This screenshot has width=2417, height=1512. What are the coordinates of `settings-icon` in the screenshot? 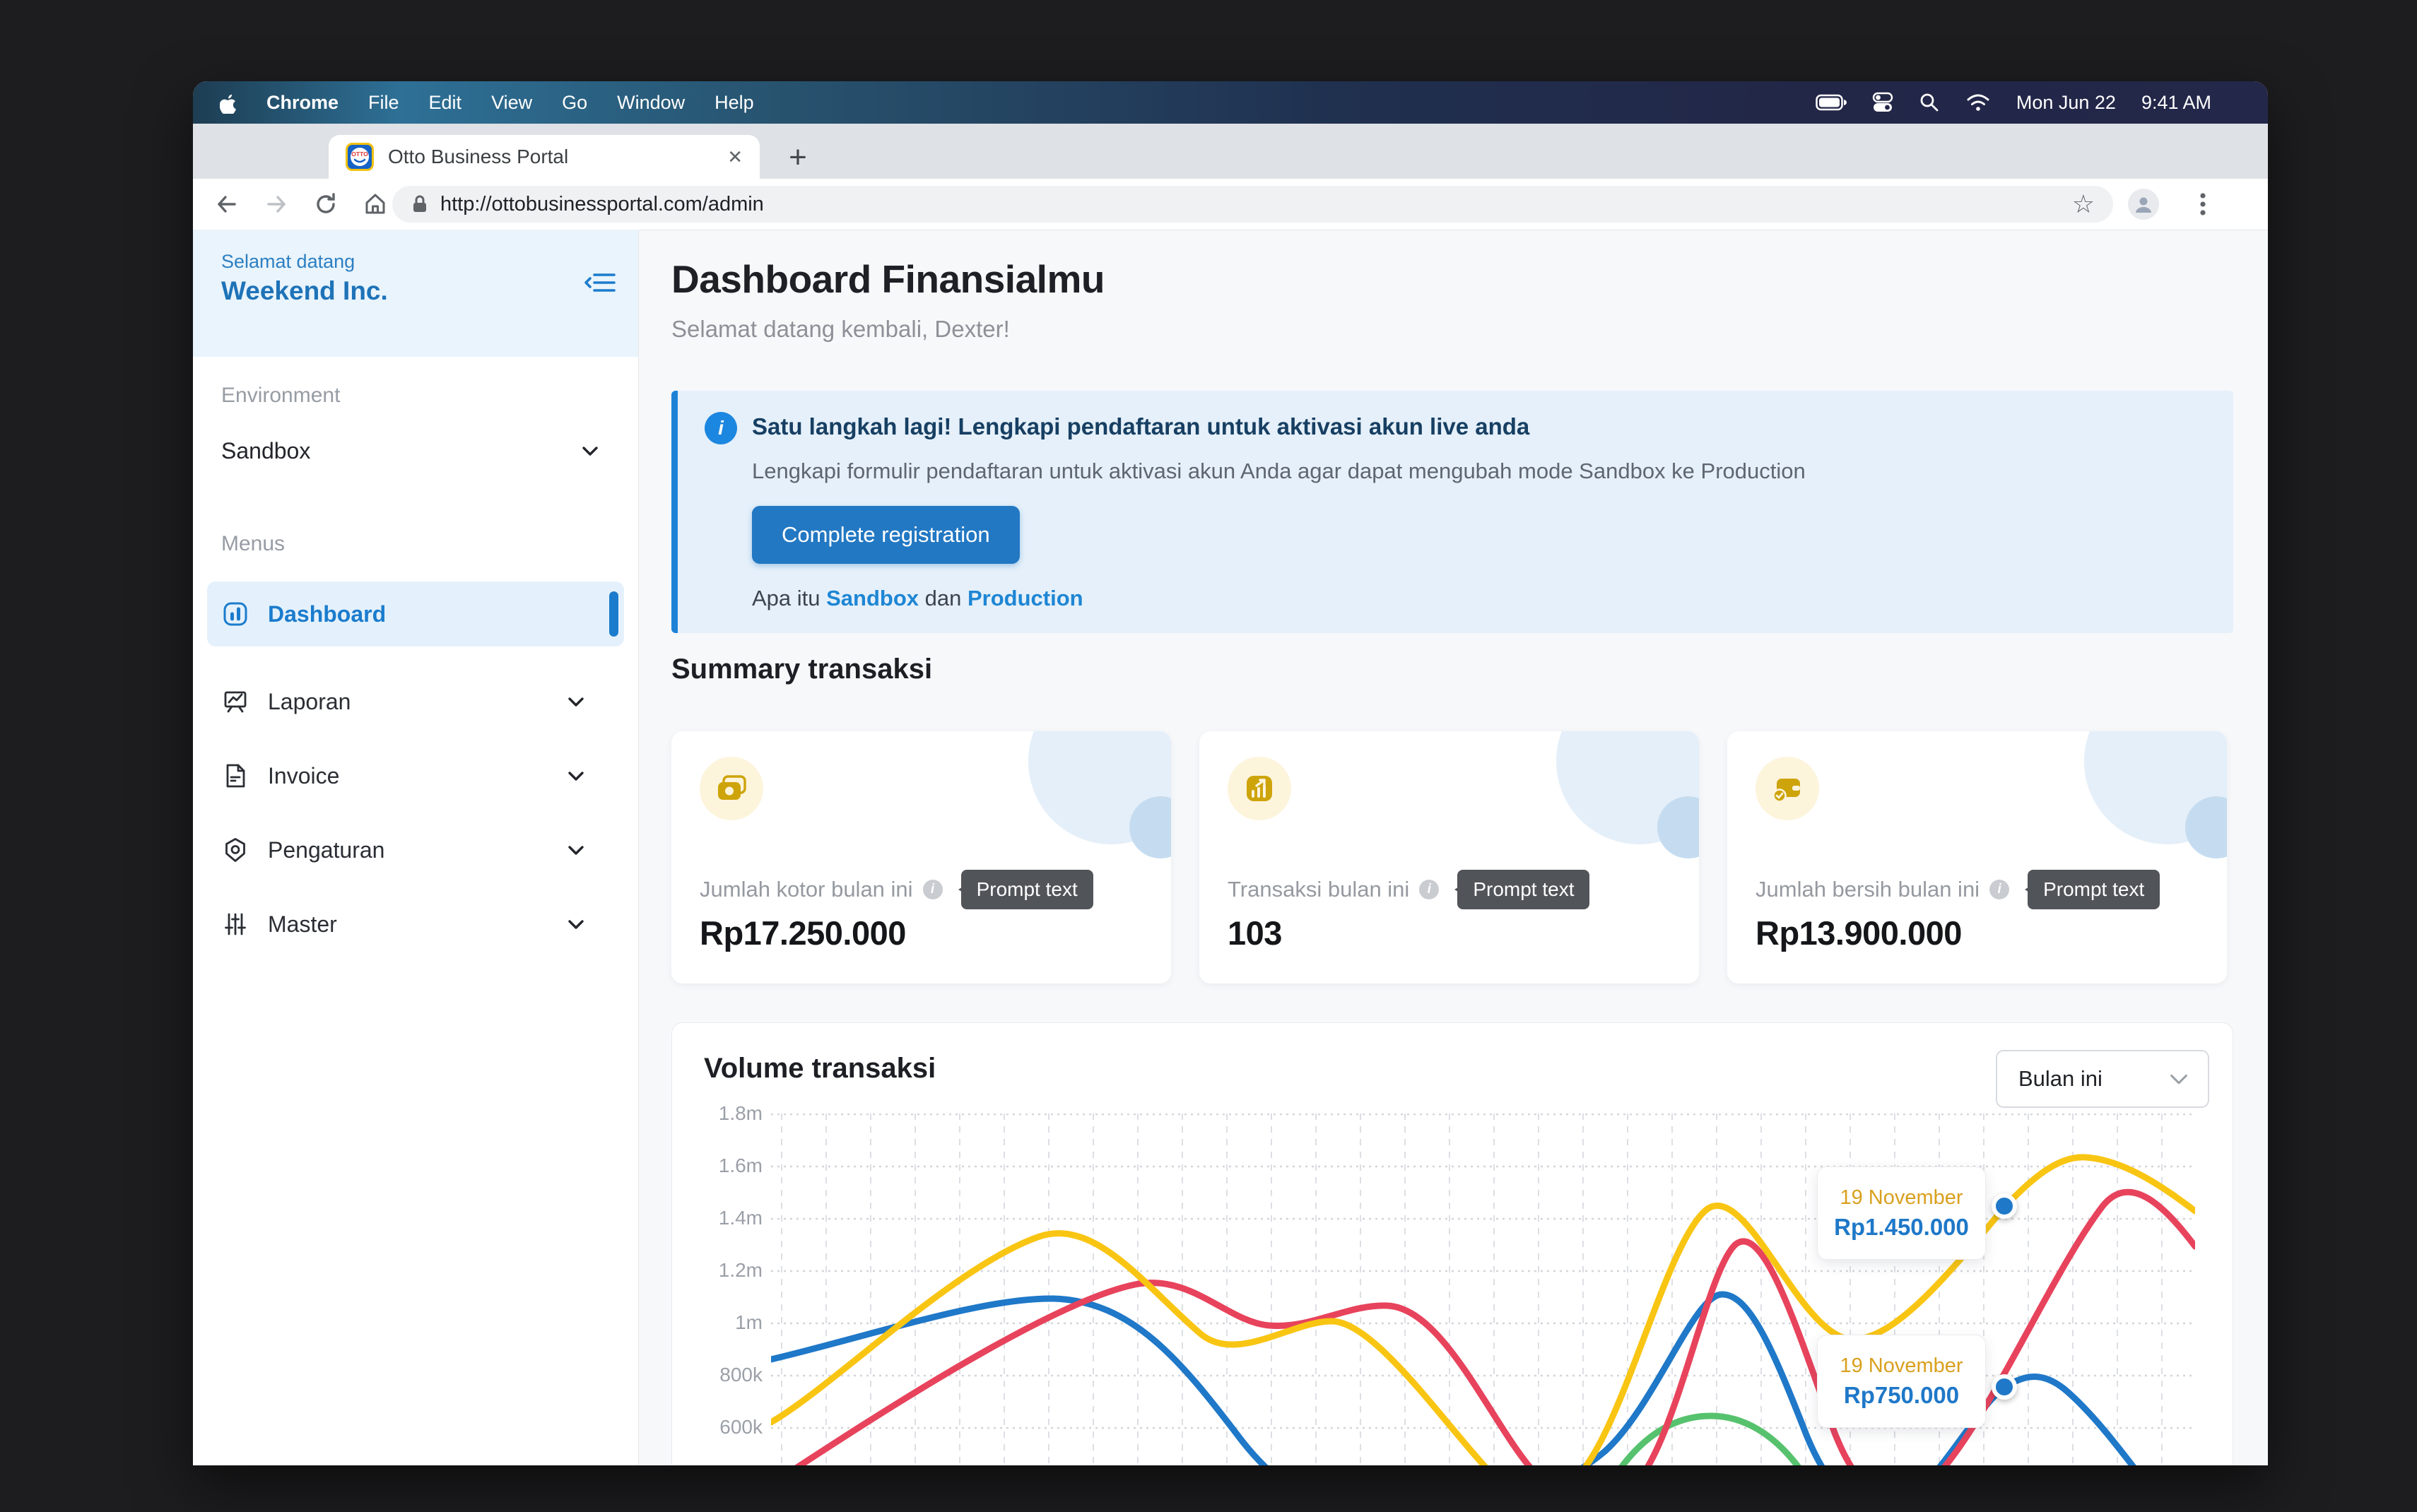 It's located at (235, 850).